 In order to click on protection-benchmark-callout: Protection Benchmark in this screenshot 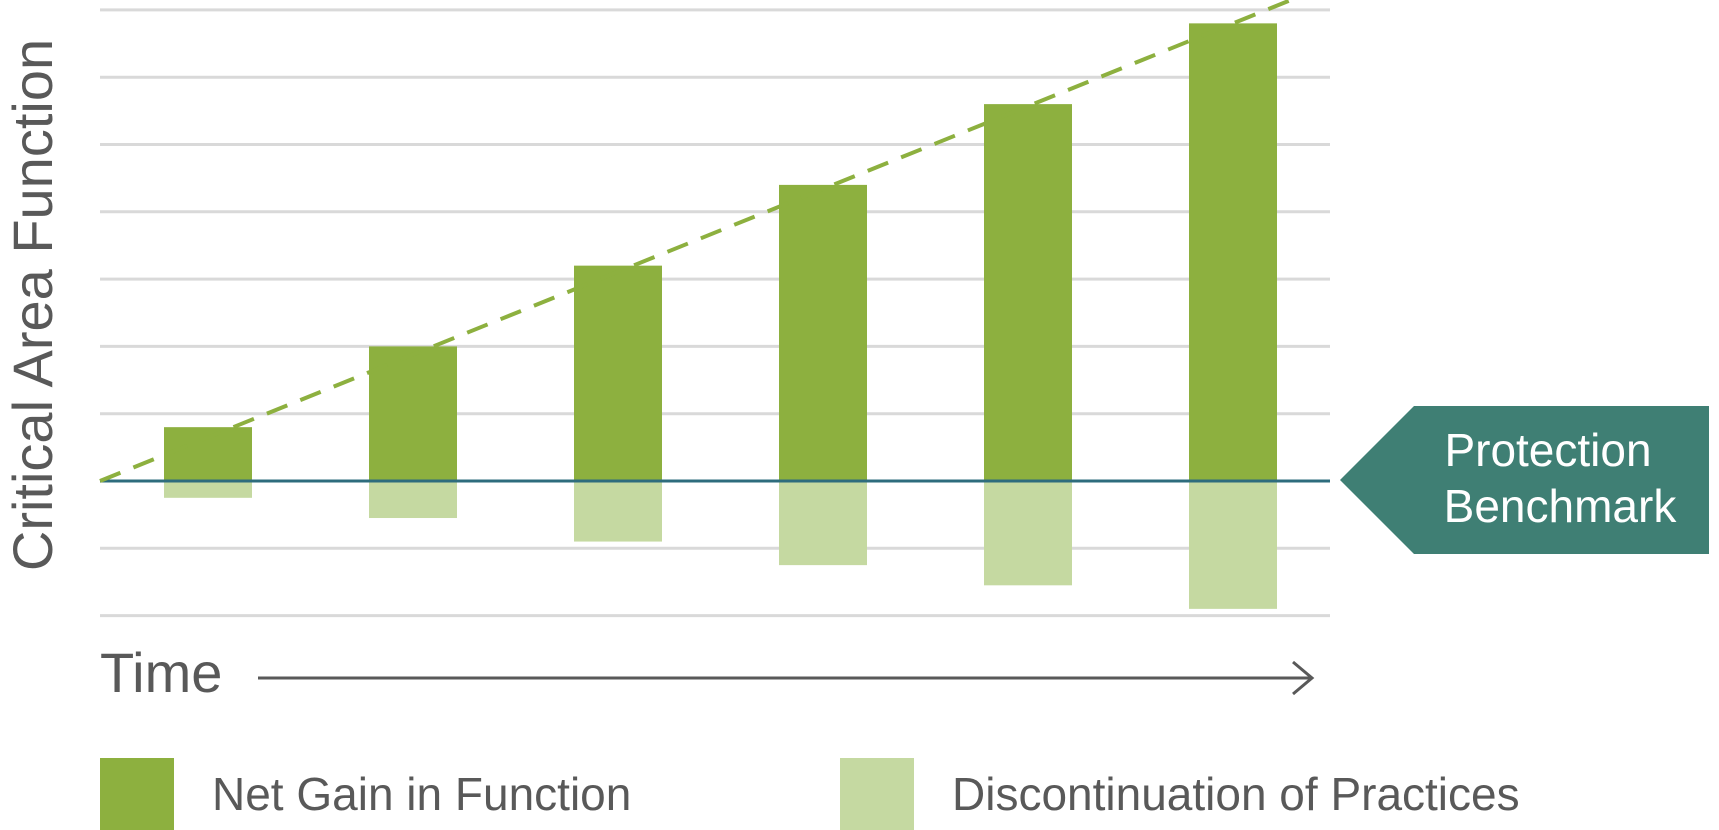, I will do `click(1524, 480)`.